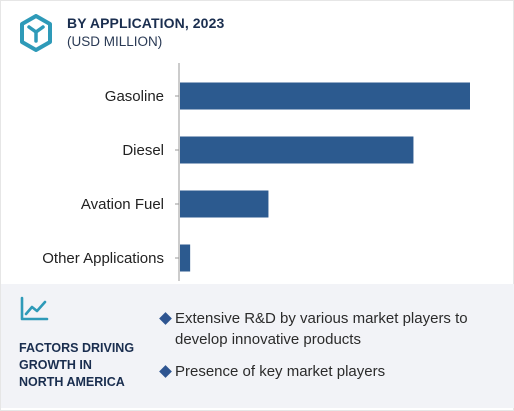 The width and height of the screenshot is (514, 411). What do you see at coordinates (77, 348) in the screenshot?
I see `factors-heading-line: FACTORS DRIVING` at bounding box center [77, 348].